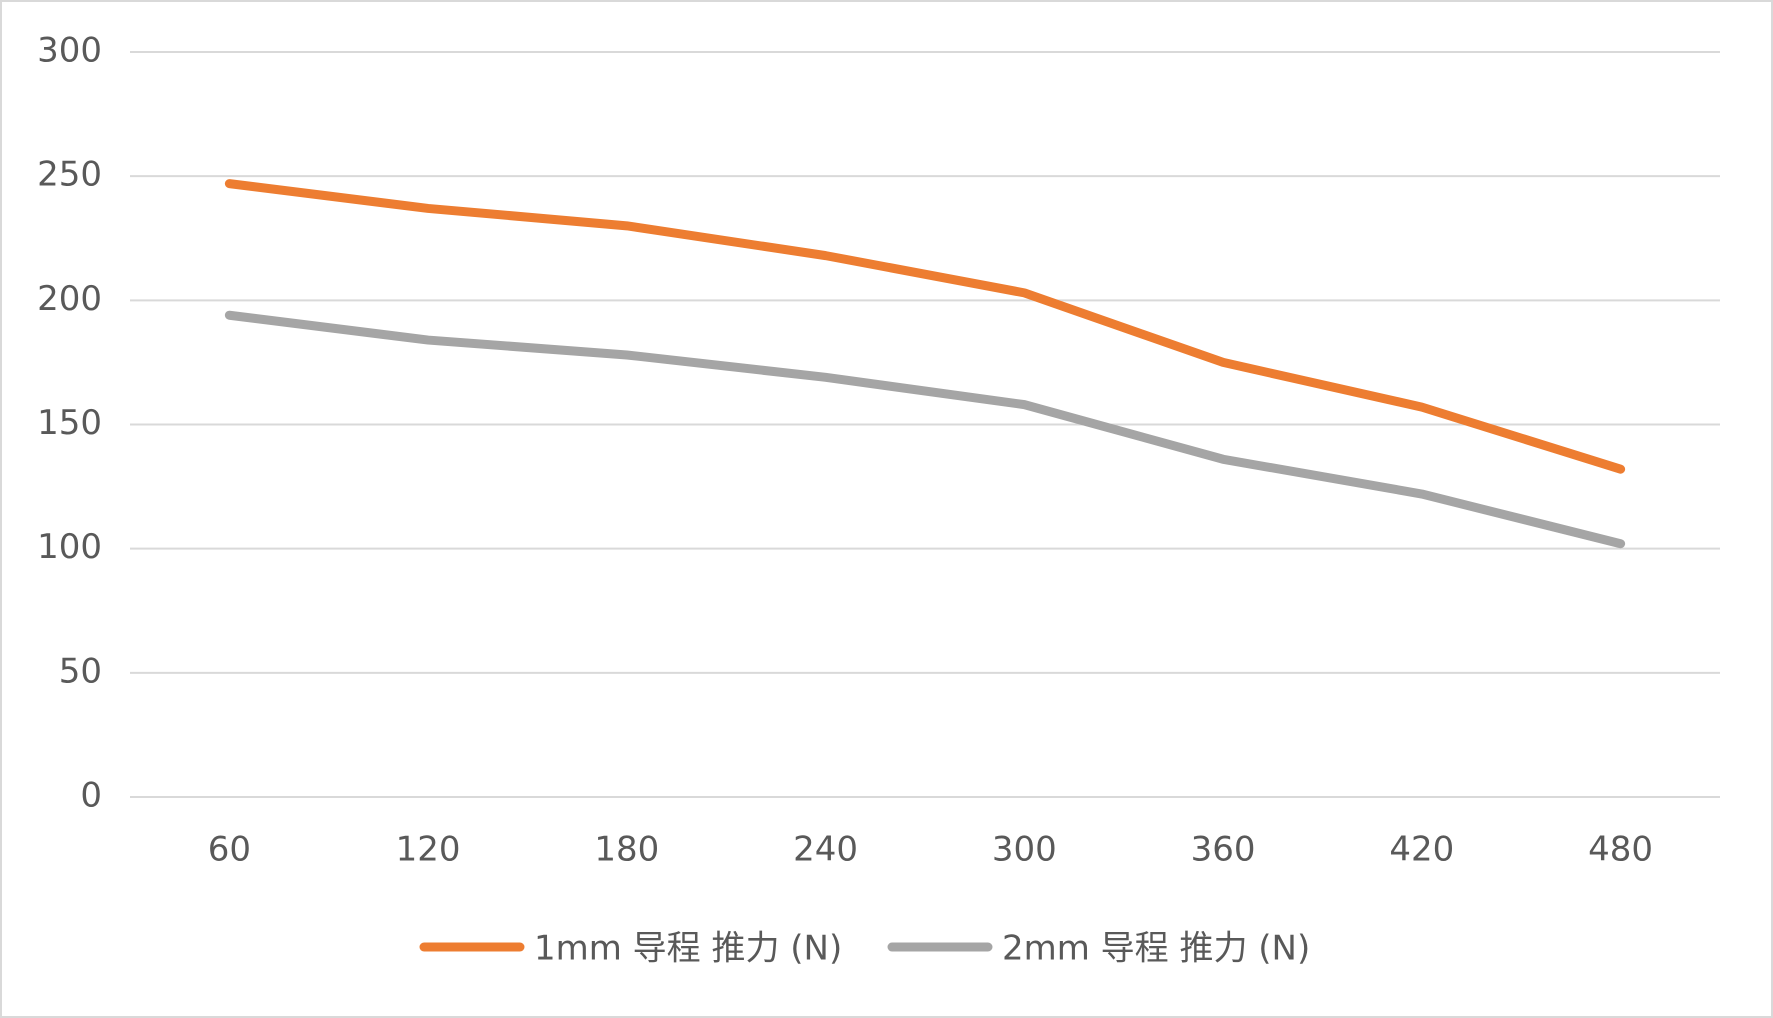 The image size is (1773, 1018). Describe the element at coordinates (428, 850) in the screenshot. I see `x-tick-label: 120` at that location.